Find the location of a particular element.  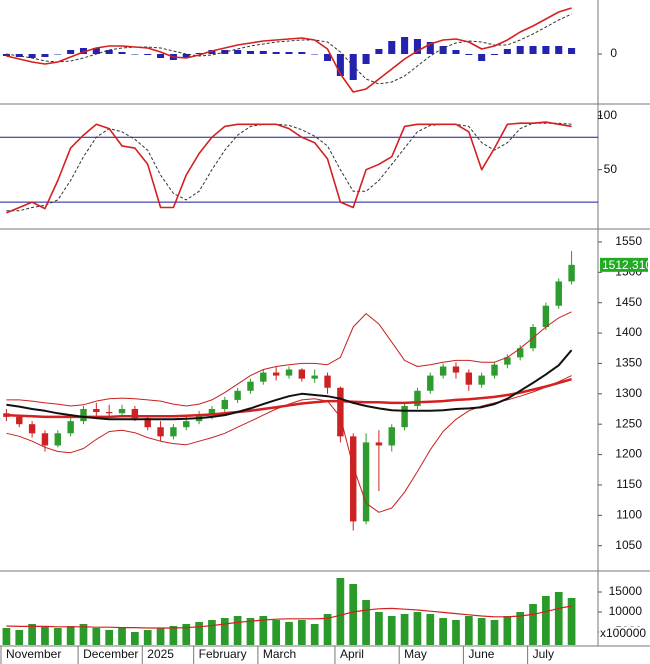

last-price-label: 1512.310 is located at coordinates (626, 265).